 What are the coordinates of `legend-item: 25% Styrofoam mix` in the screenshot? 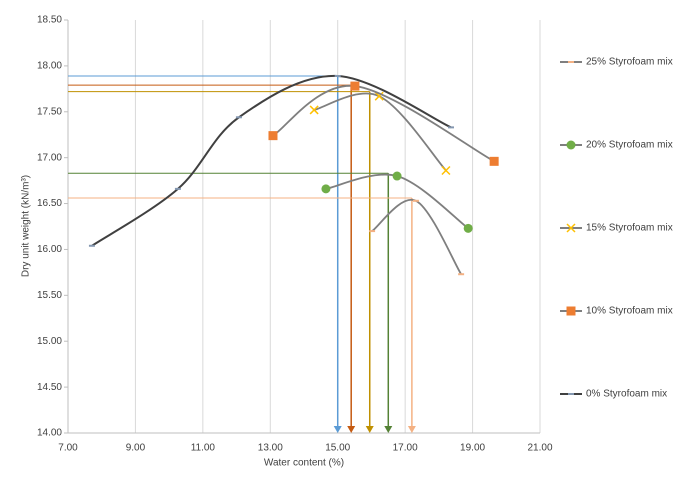 It's located at (616, 62).